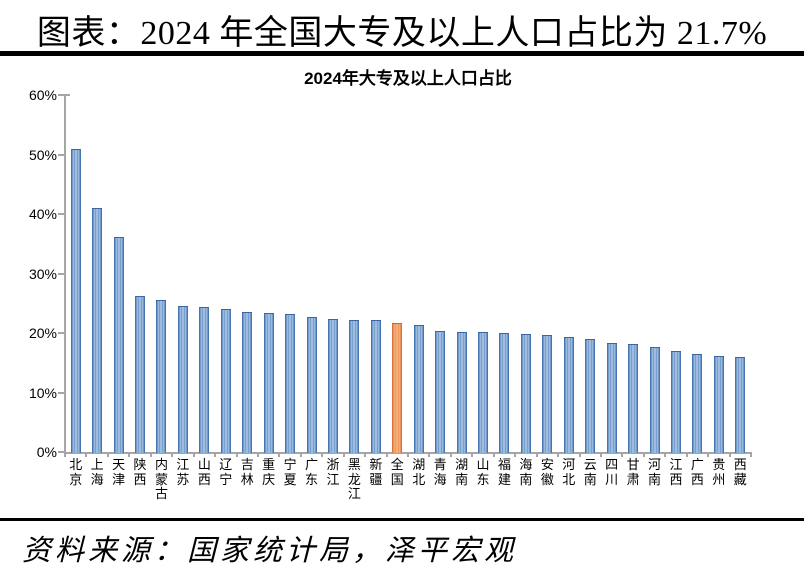 This screenshot has height=579, width=804. I want to click on x-axis-label: 贵州, so click(719, 472).